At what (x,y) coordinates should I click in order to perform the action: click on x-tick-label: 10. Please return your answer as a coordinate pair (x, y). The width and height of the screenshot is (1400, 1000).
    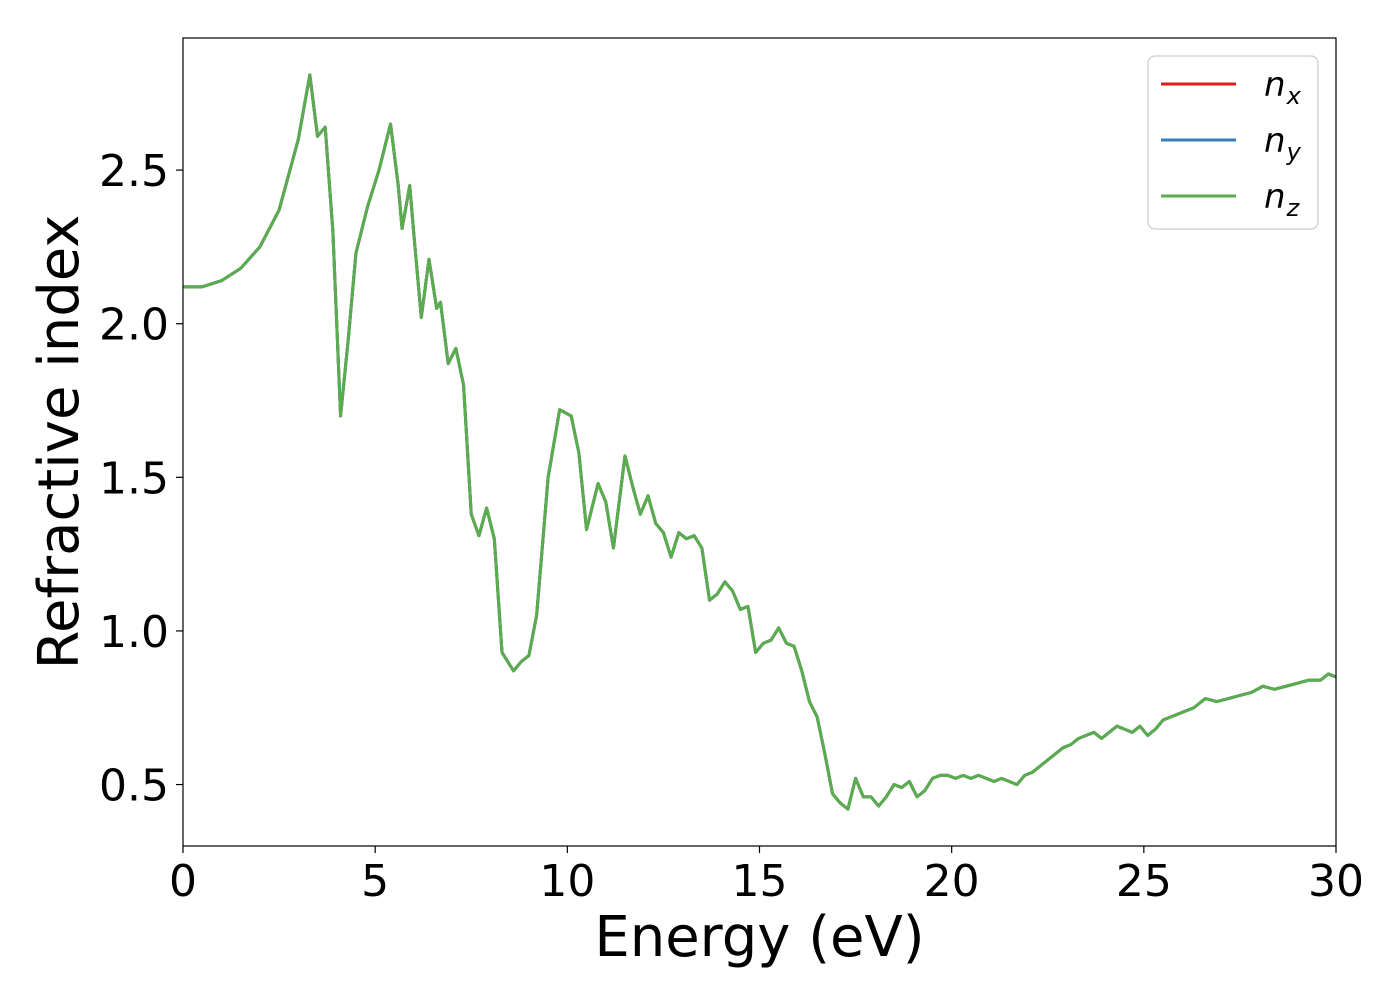
    Looking at the image, I should click on (567, 881).